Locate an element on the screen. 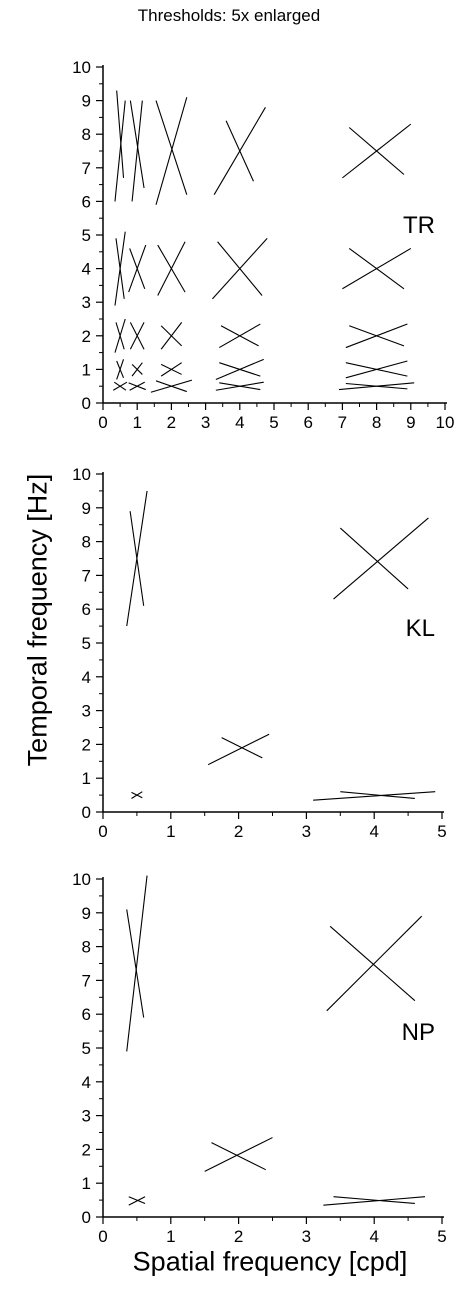  y-tick-label: 8 is located at coordinates (86, 134).